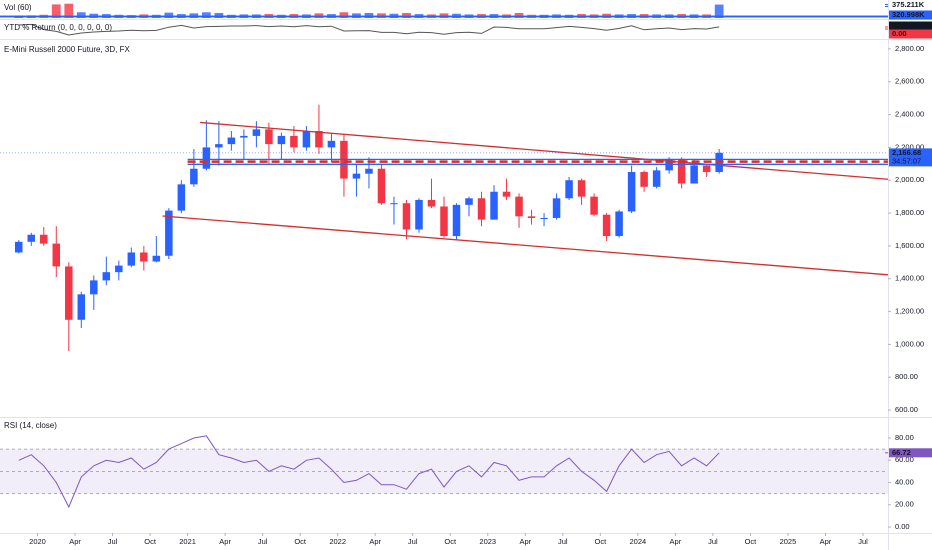  What do you see at coordinates (337, 541) in the screenshot?
I see `x-tick-label: 2022` at bounding box center [337, 541].